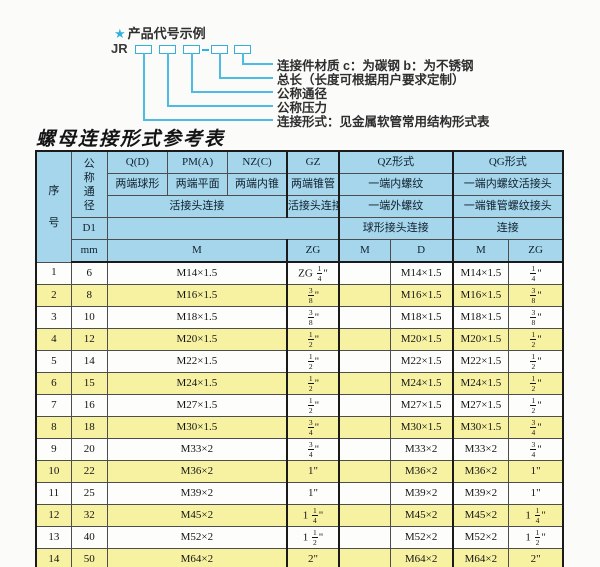  Describe the element at coordinates (205, 50) in the screenshot. I see `code-dash` at that location.